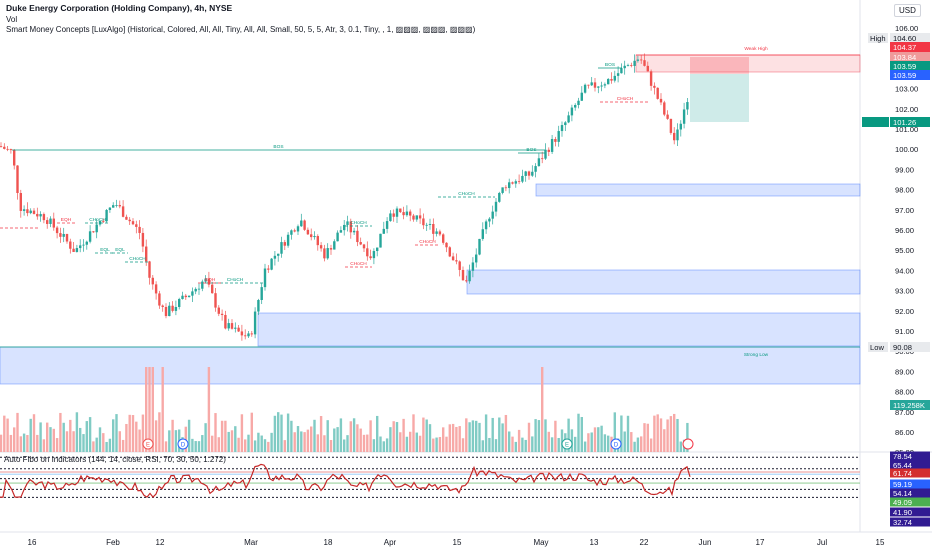 The width and height of the screenshot is (932, 555). I want to click on fibo-badge-value: 41.90, so click(902, 512).